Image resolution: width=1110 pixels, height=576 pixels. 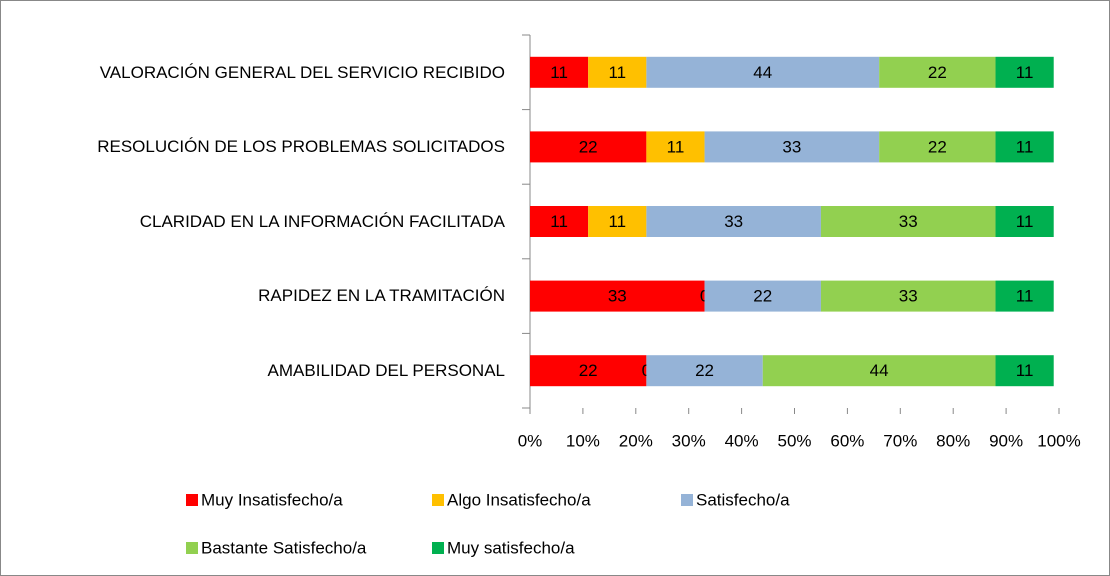 I want to click on y-tick-label: AMABILIDAD DEL PERSONAL, so click(x=386, y=370).